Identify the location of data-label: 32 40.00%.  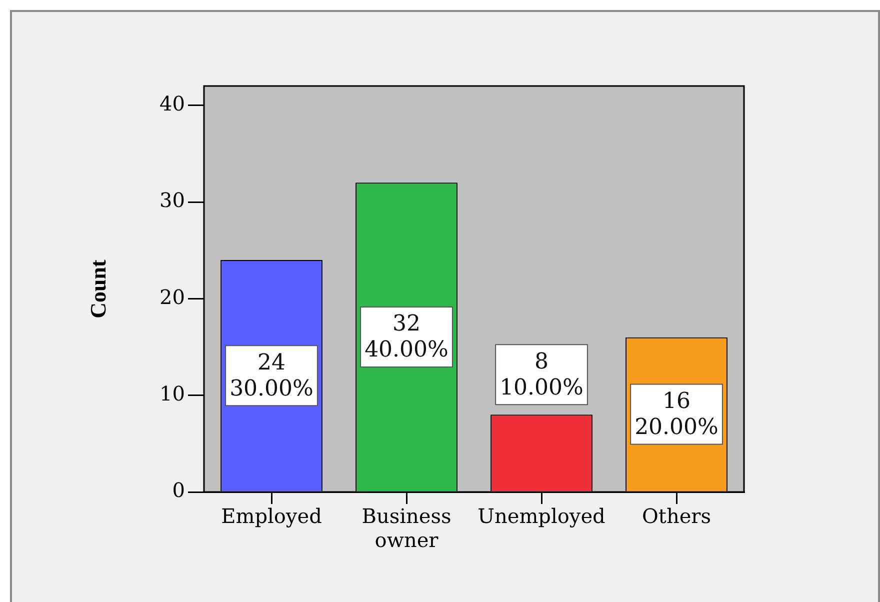
(406, 337).